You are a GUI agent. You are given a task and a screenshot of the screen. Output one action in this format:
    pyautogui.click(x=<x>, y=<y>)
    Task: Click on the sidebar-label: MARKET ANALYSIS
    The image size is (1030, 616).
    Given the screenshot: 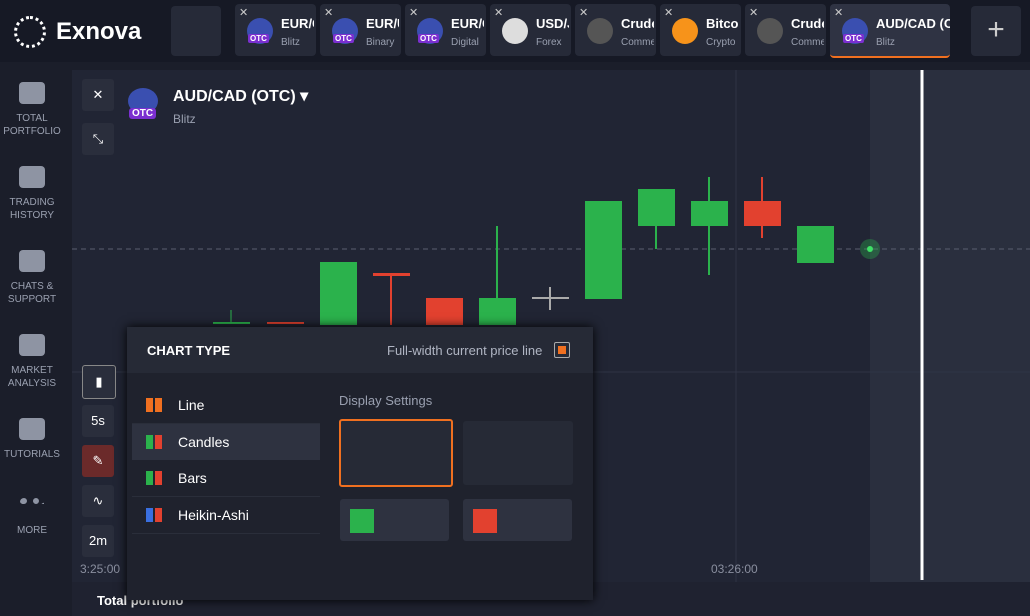 What is the action you would take?
    pyautogui.click(x=32, y=377)
    